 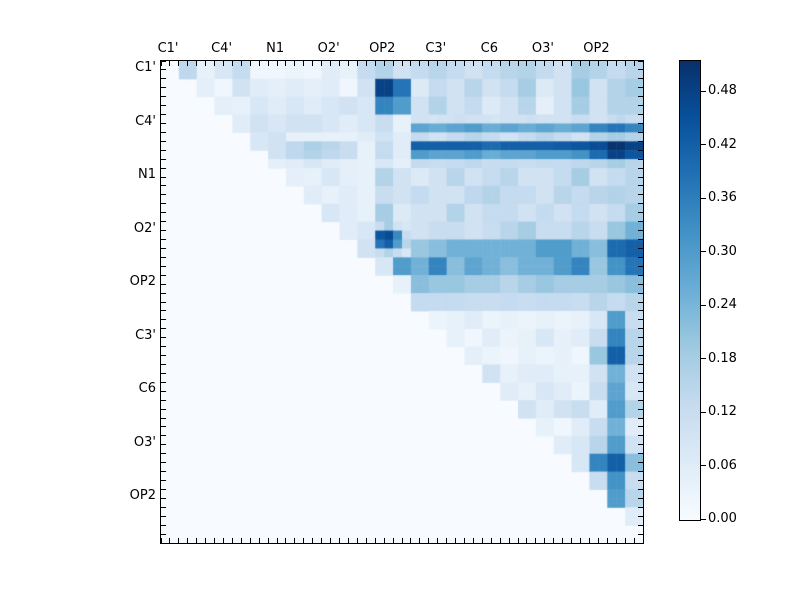 What do you see at coordinates (722, 91) in the screenshot?
I see `colorbar-tick-label: 0.48` at bounding box center [722, 91].